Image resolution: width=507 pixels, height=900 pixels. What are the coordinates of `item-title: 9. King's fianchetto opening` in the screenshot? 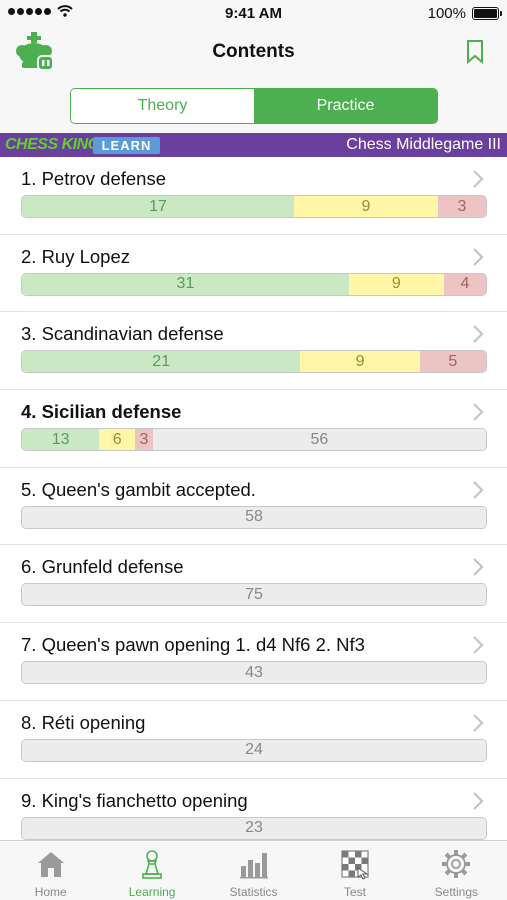 It's located at (134, 800).